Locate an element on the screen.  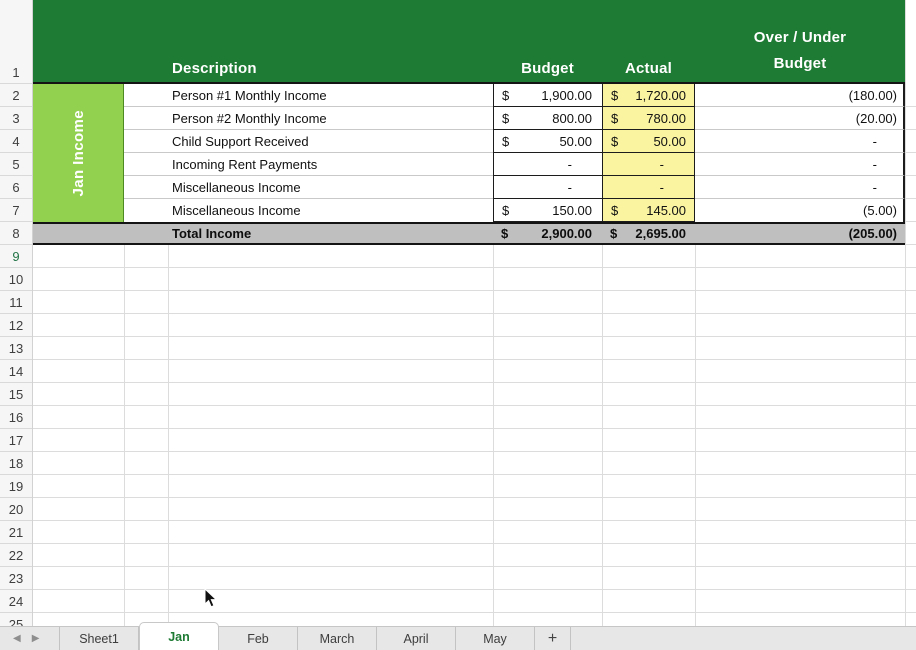
table-row: Incoming Rent Payments - - - is located at coordinates (469, 164).